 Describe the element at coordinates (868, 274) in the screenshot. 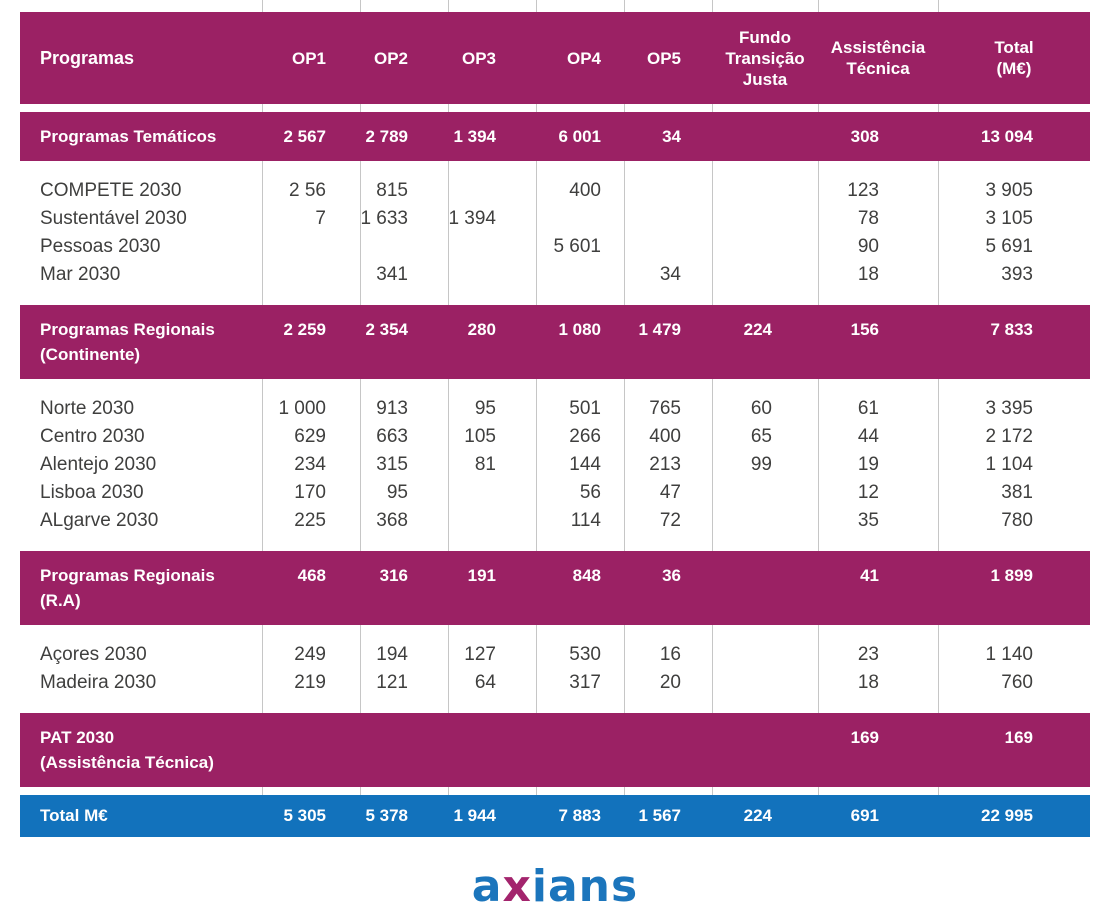

I see `value-cell: 18` at that location.